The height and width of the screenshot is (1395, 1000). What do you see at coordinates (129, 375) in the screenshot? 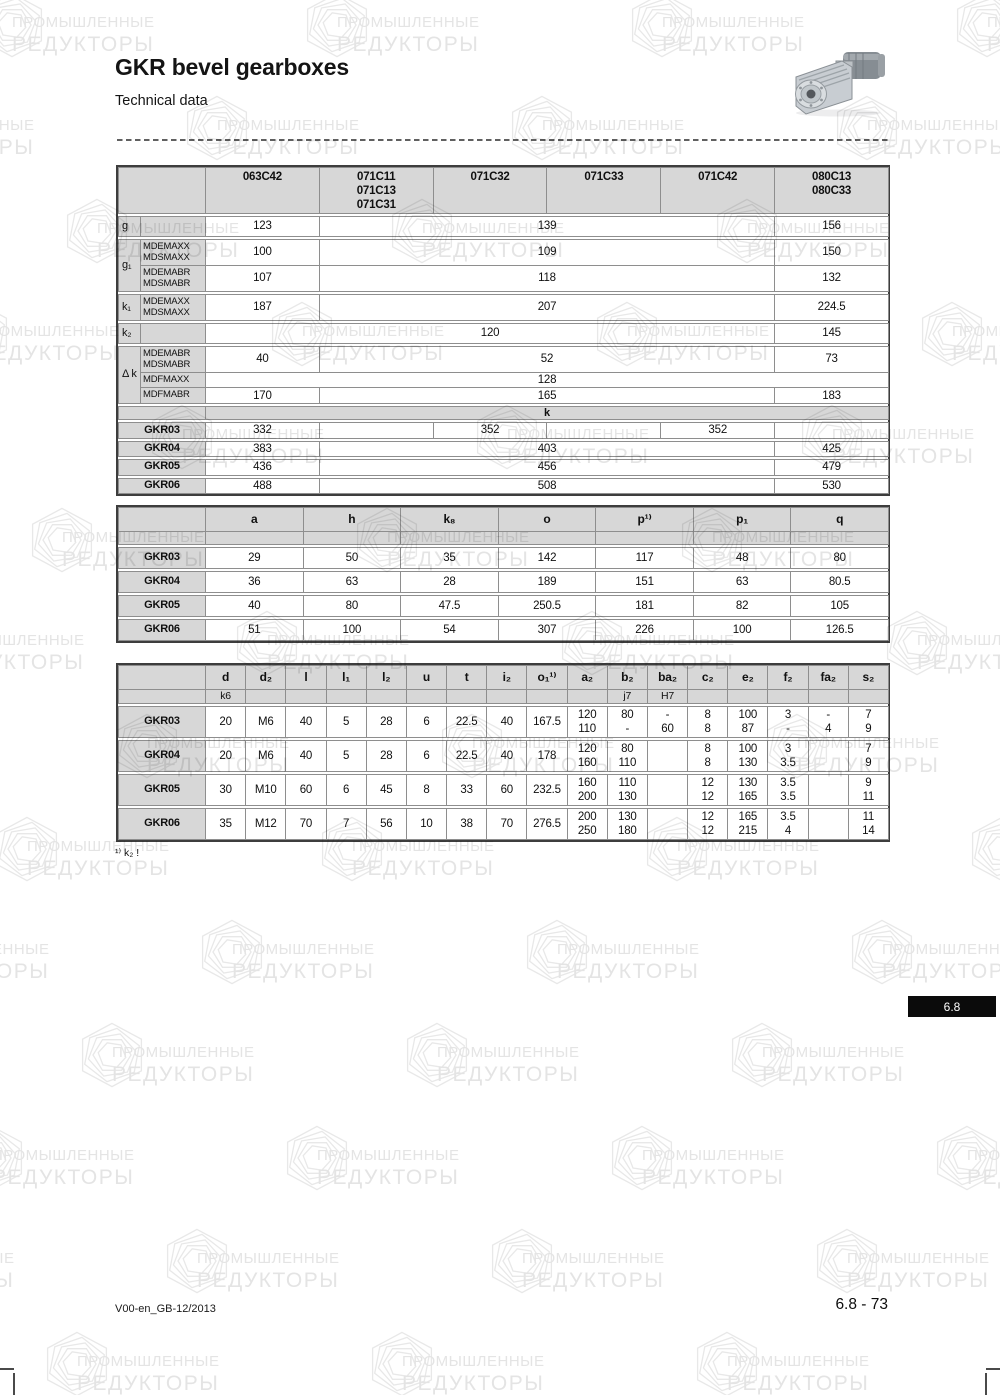
I see `row-label: Δ k` at bounding box center [129, 375].